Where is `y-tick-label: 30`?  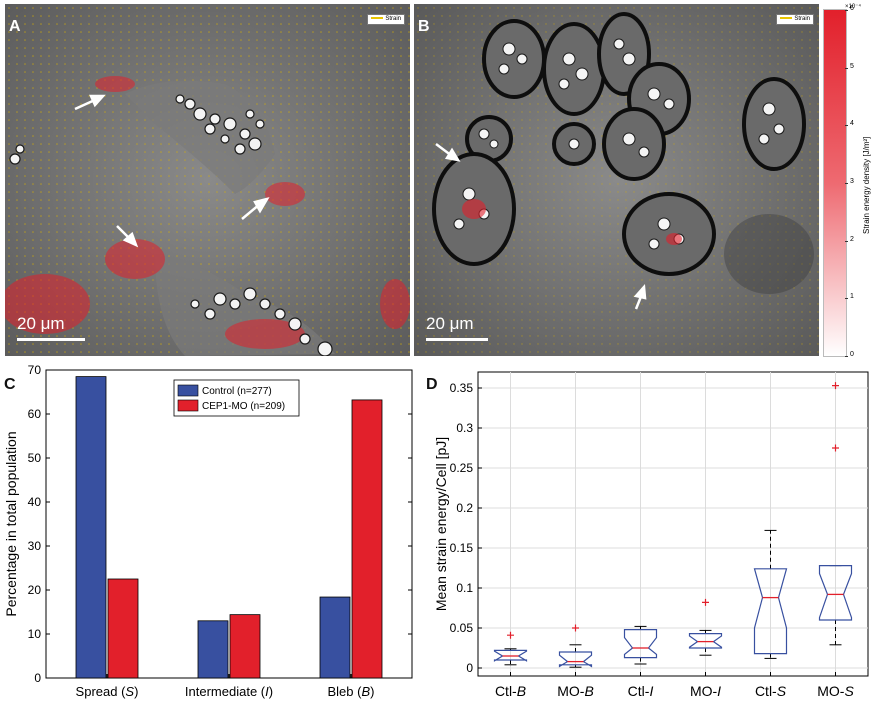
y-tick-label: 30 is located at coordinates (35, 546).